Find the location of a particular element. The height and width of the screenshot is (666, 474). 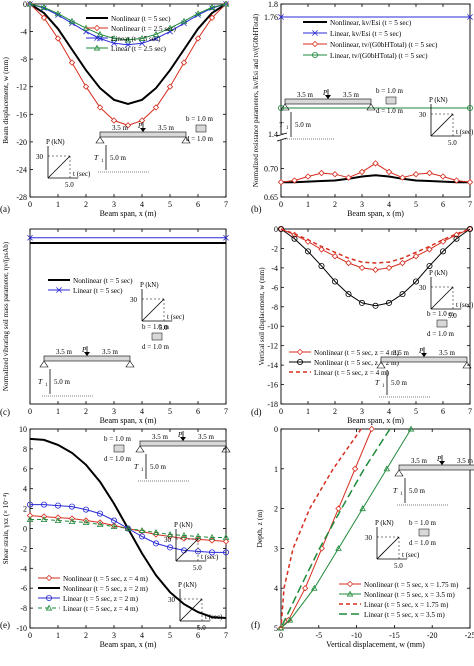

x-axis-label: Beam span, x (m) is located at coordinates (375, 420).